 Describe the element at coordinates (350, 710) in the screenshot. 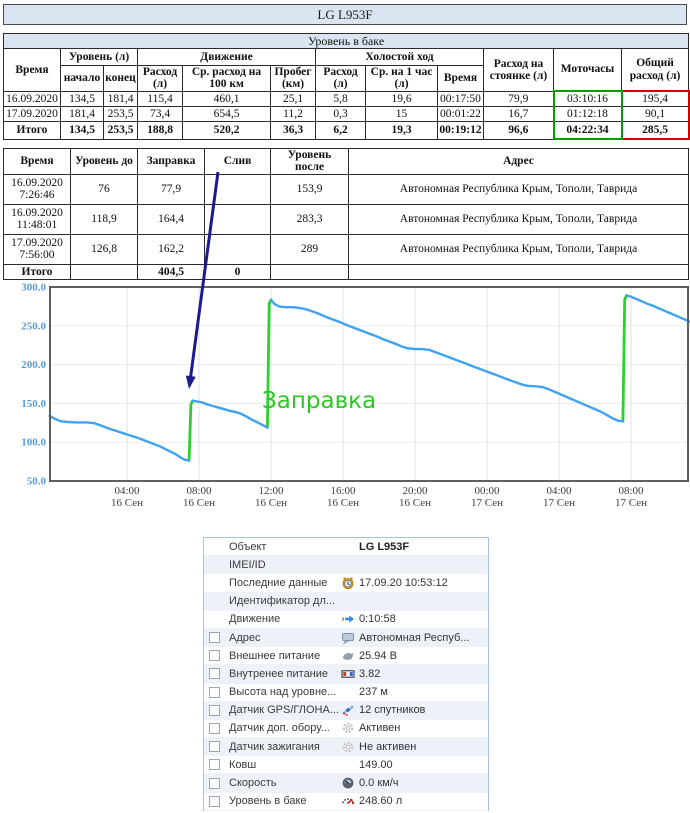

I see `satellite-icon` at that location.